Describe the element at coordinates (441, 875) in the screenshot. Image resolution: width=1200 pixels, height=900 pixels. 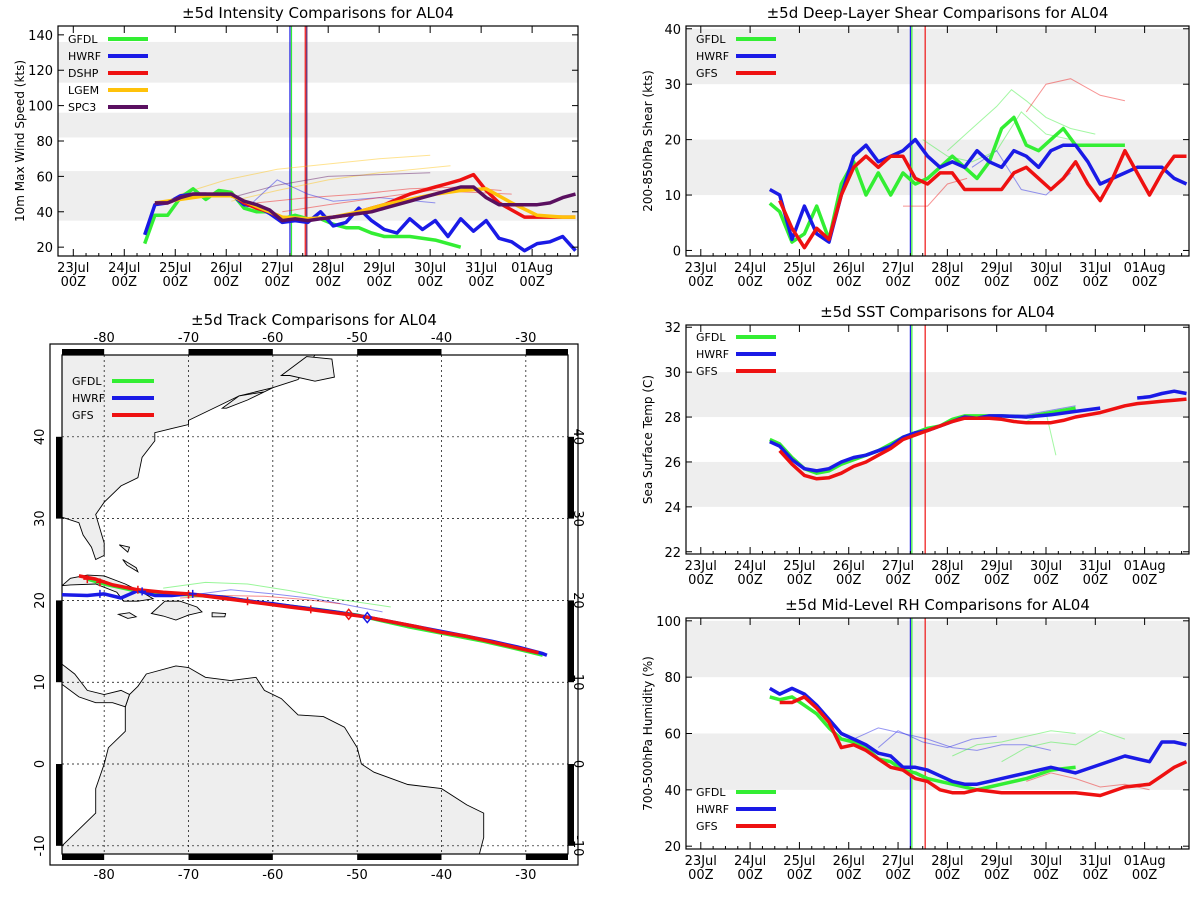
I see `lon-tick-label: -40` at that location.